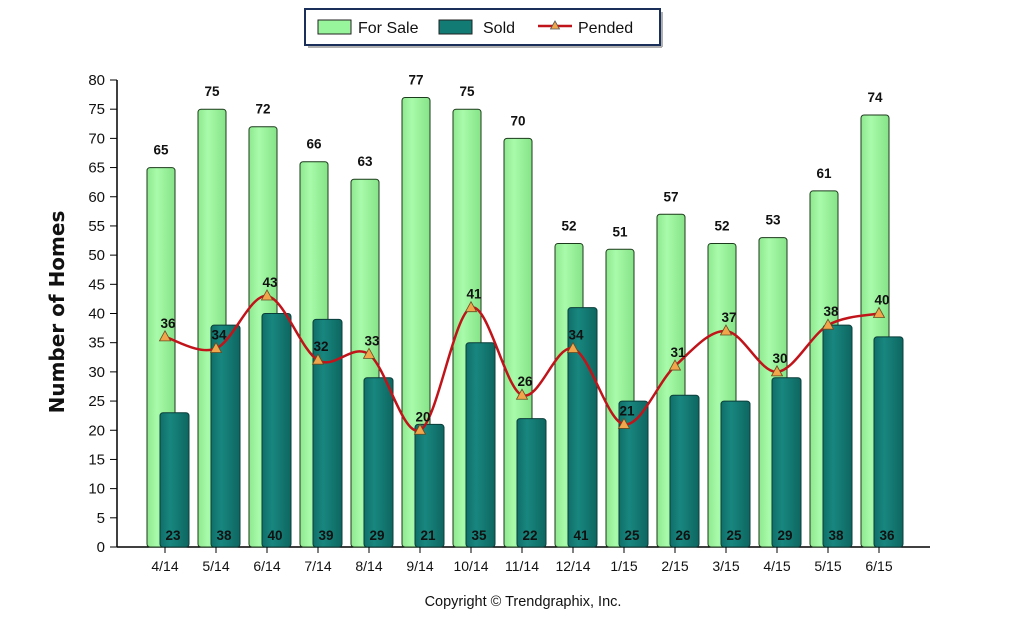 The width and height of the screenshot is (1010, 622). I want to click on bar-sold-value-label: 35, so click(479, 535).